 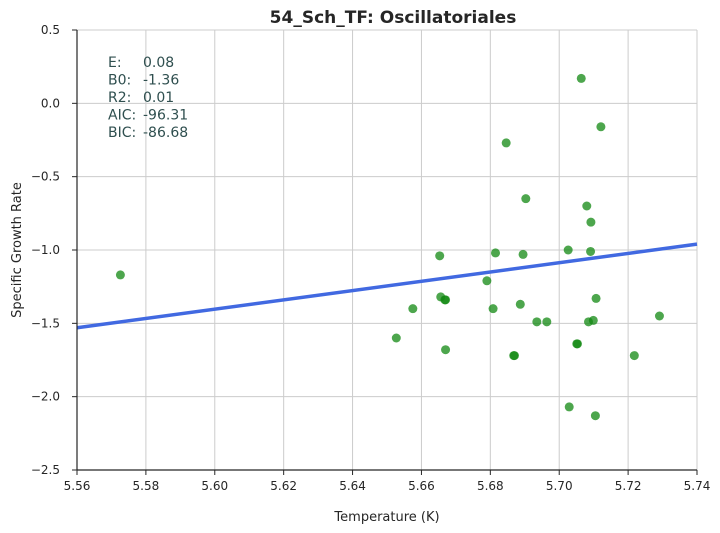 I want to click on y-tick-label: −2.5, so click(x=45, y=470).